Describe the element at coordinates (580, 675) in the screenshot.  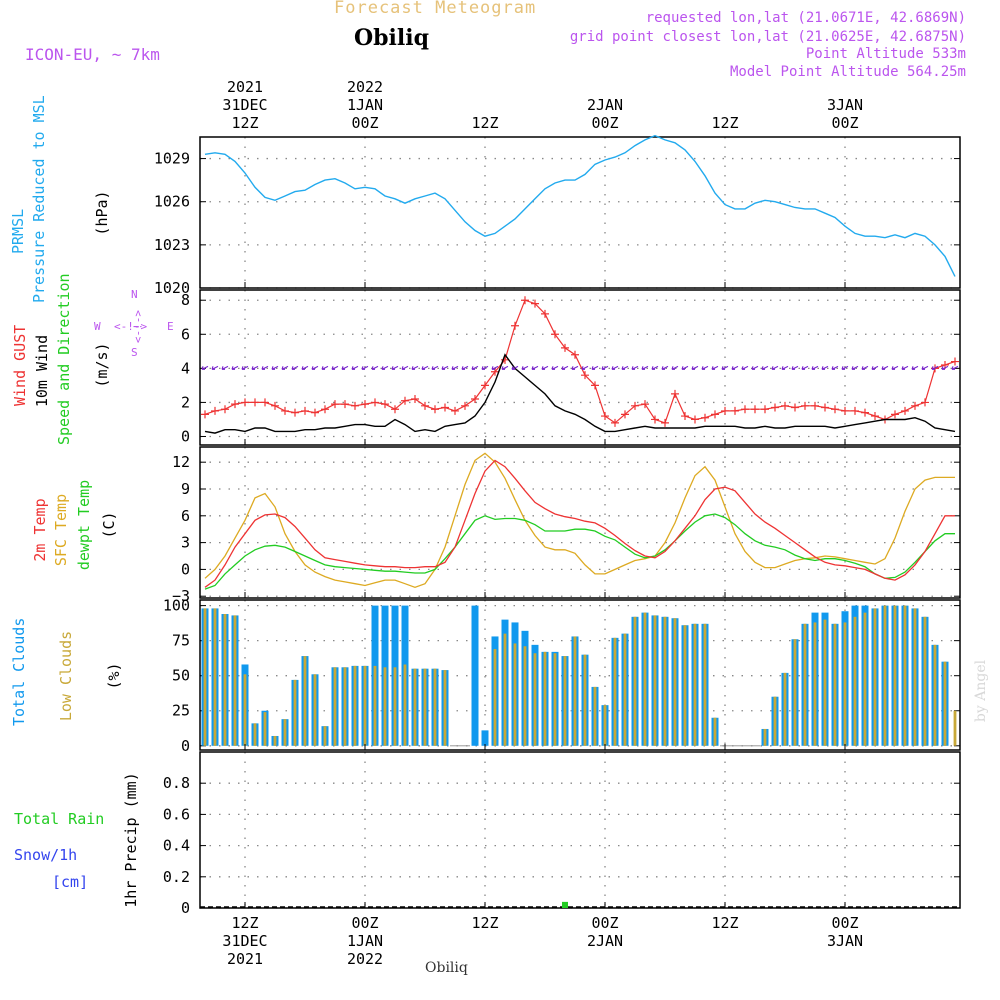
I see `clouds-panel-frame` at that location.